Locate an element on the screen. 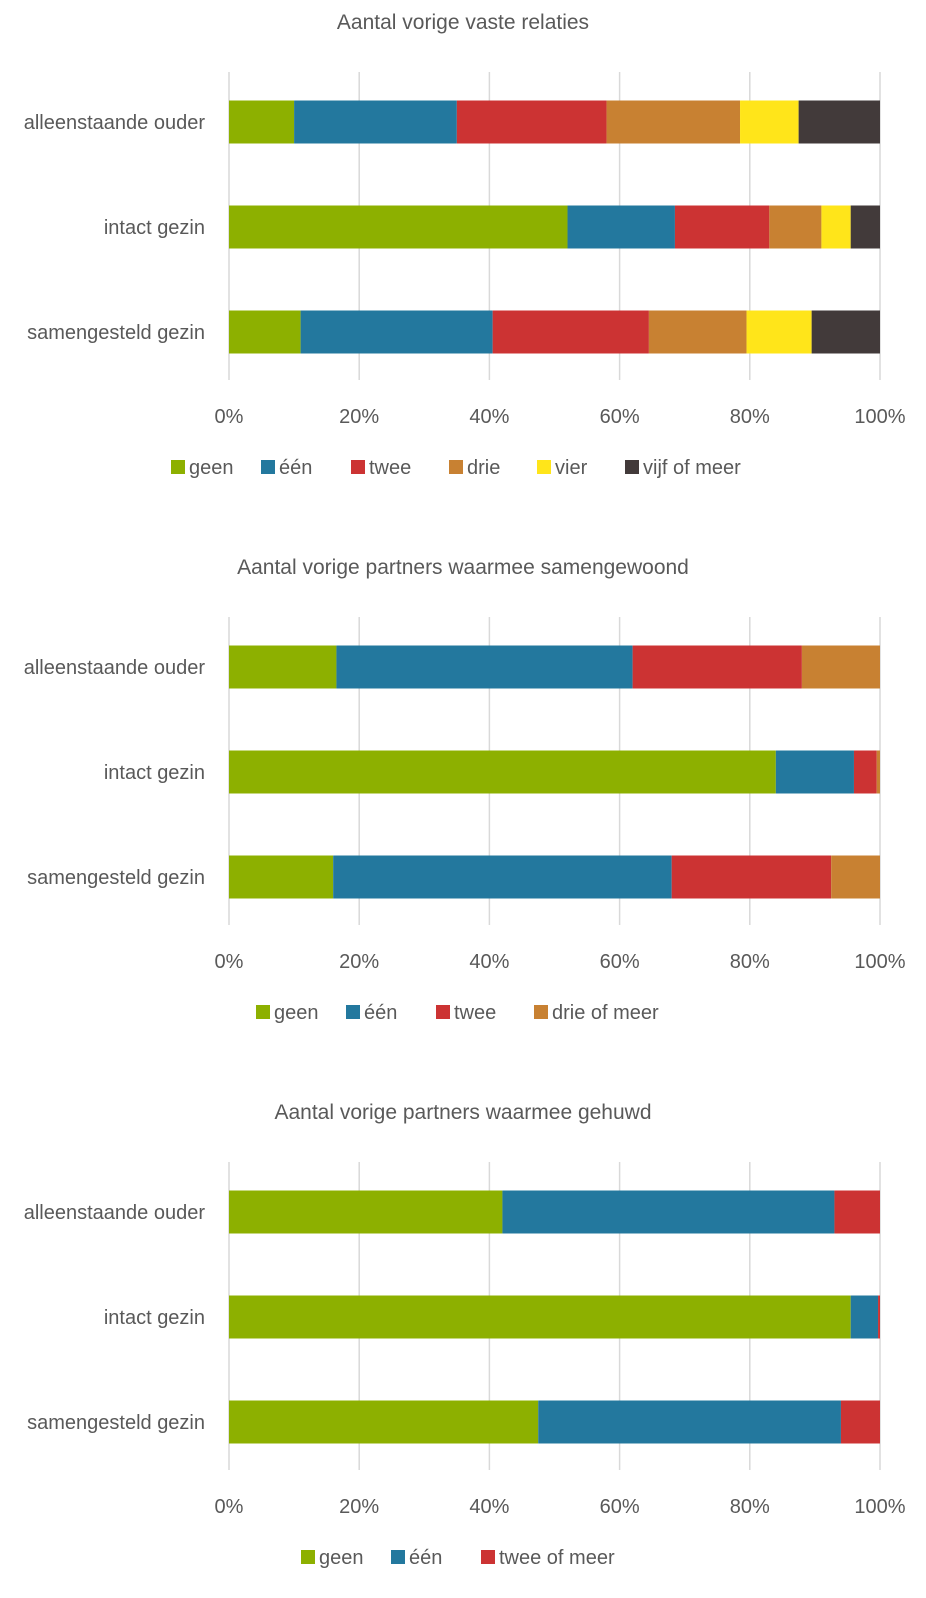  legend-swatch-drie is located at coordinates (456, 467).